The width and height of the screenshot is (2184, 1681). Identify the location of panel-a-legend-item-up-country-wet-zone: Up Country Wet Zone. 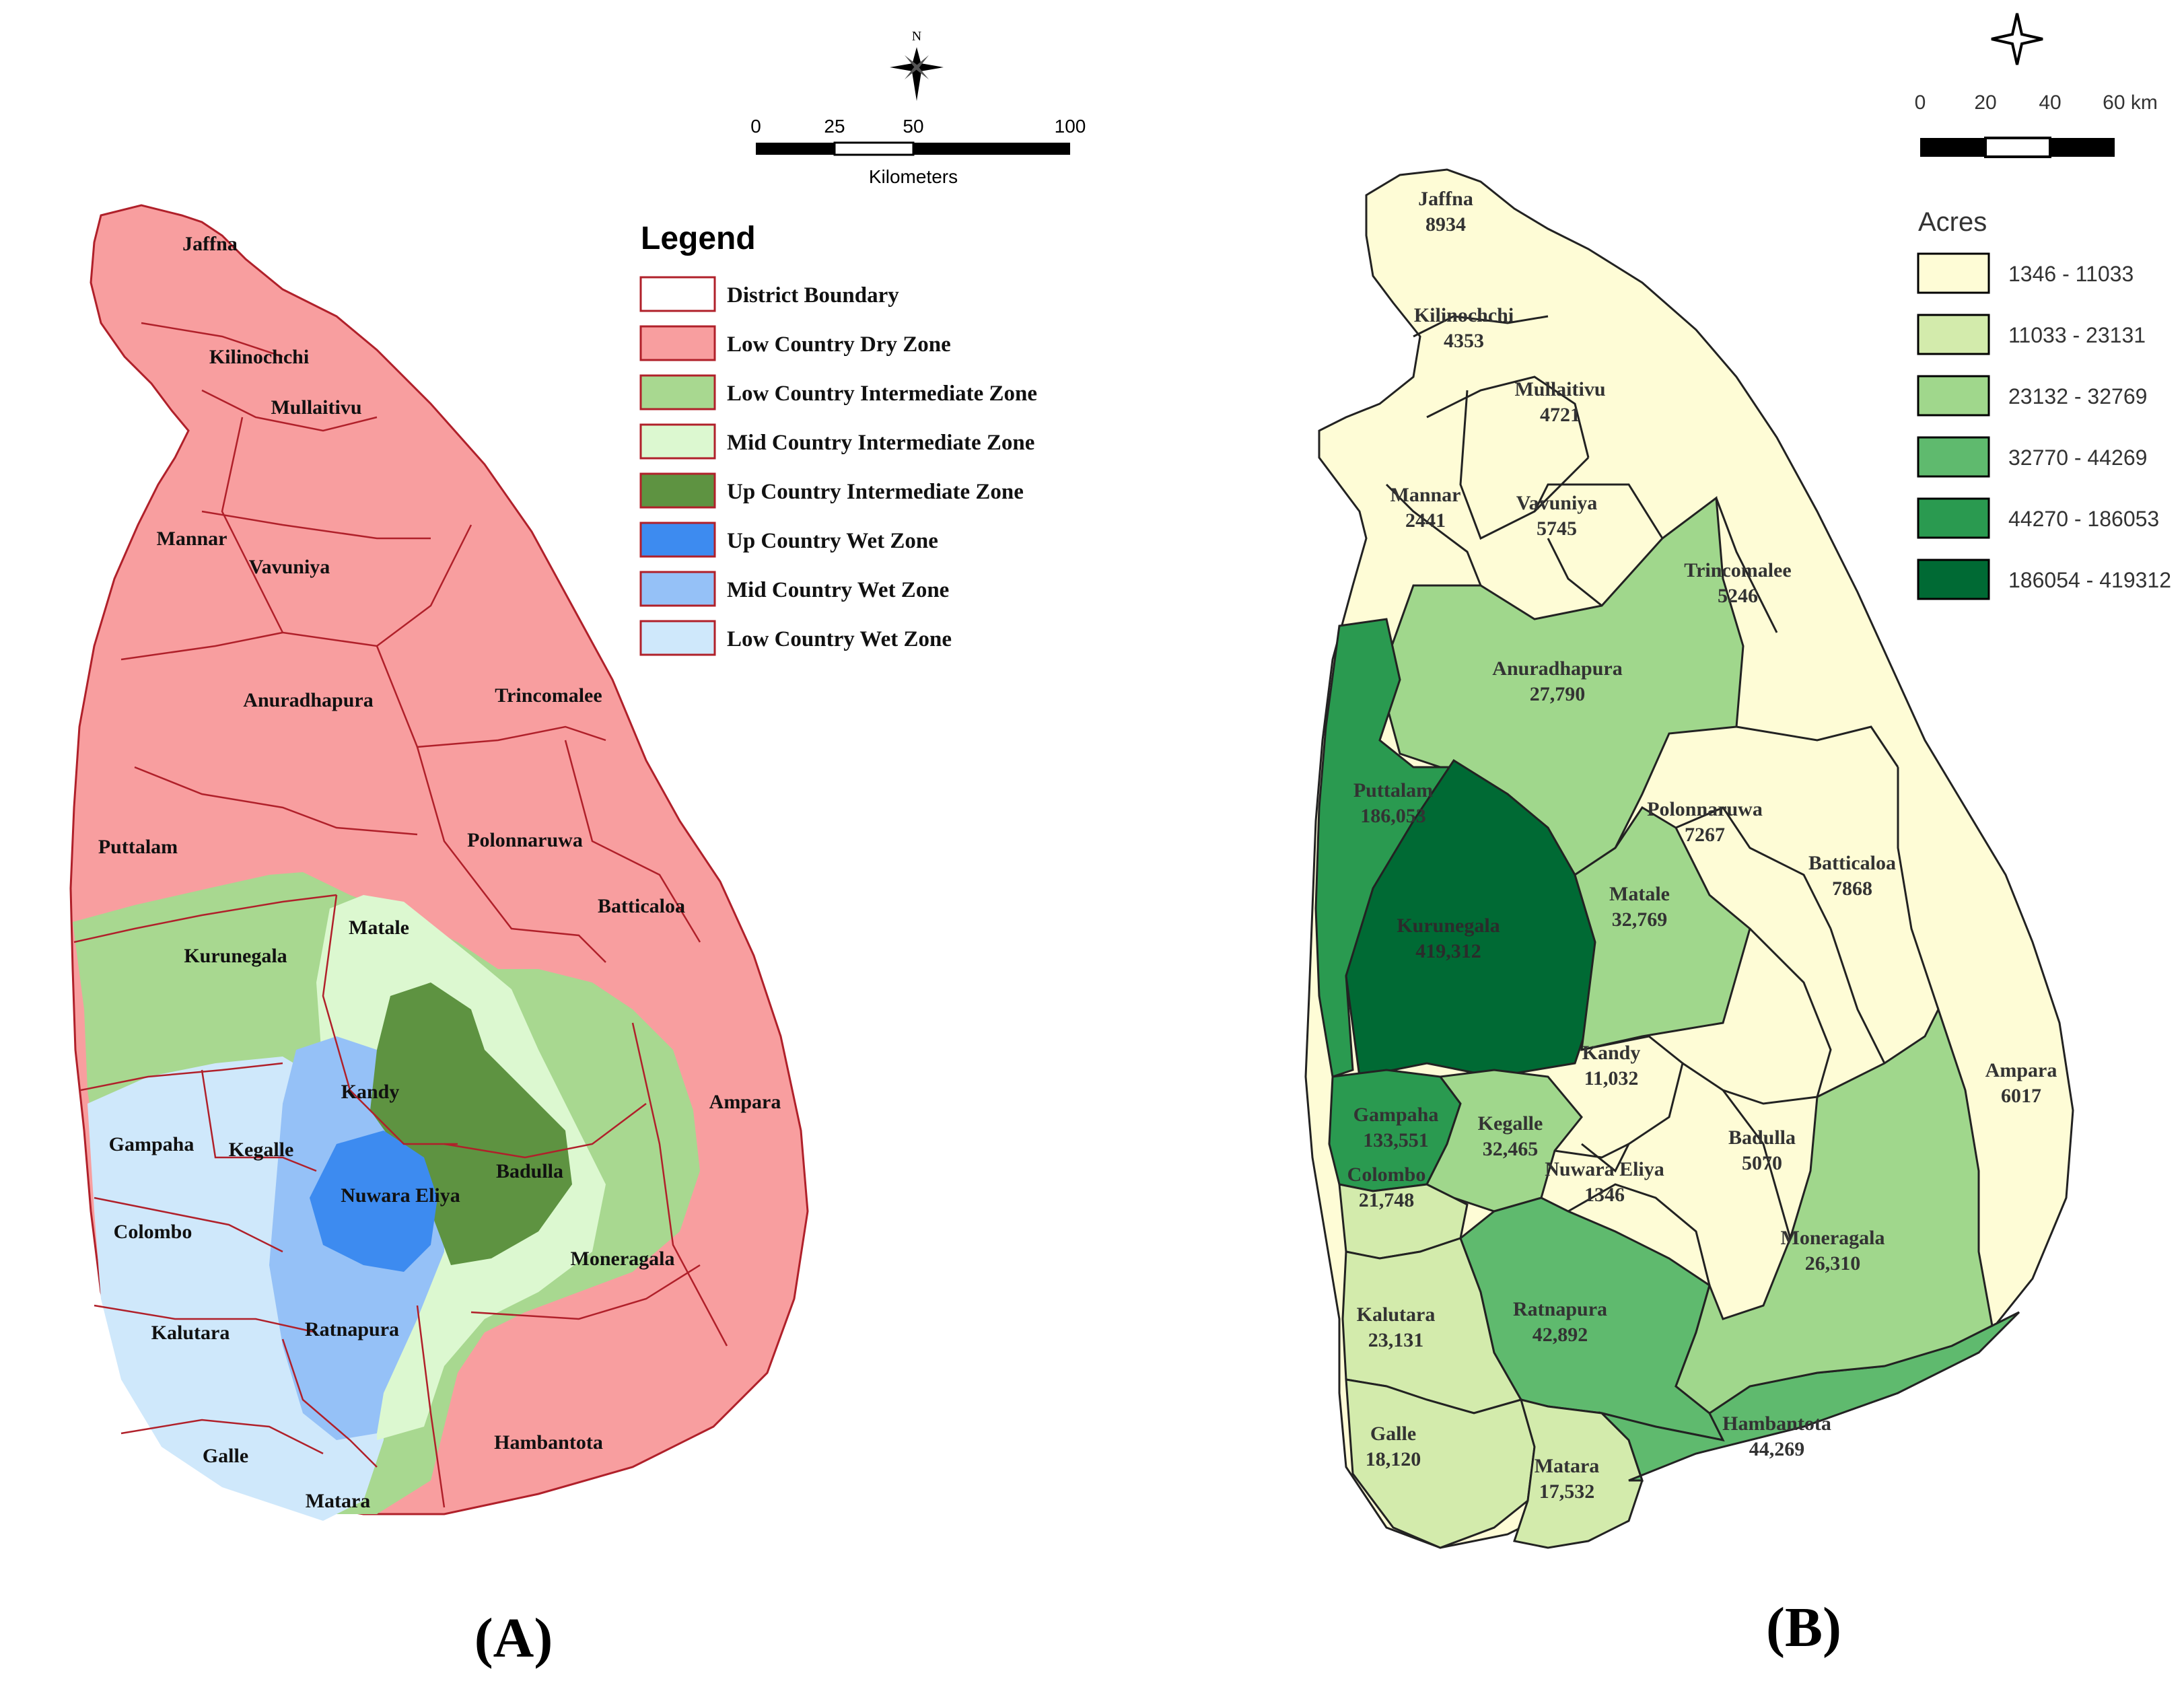
(788, 540).